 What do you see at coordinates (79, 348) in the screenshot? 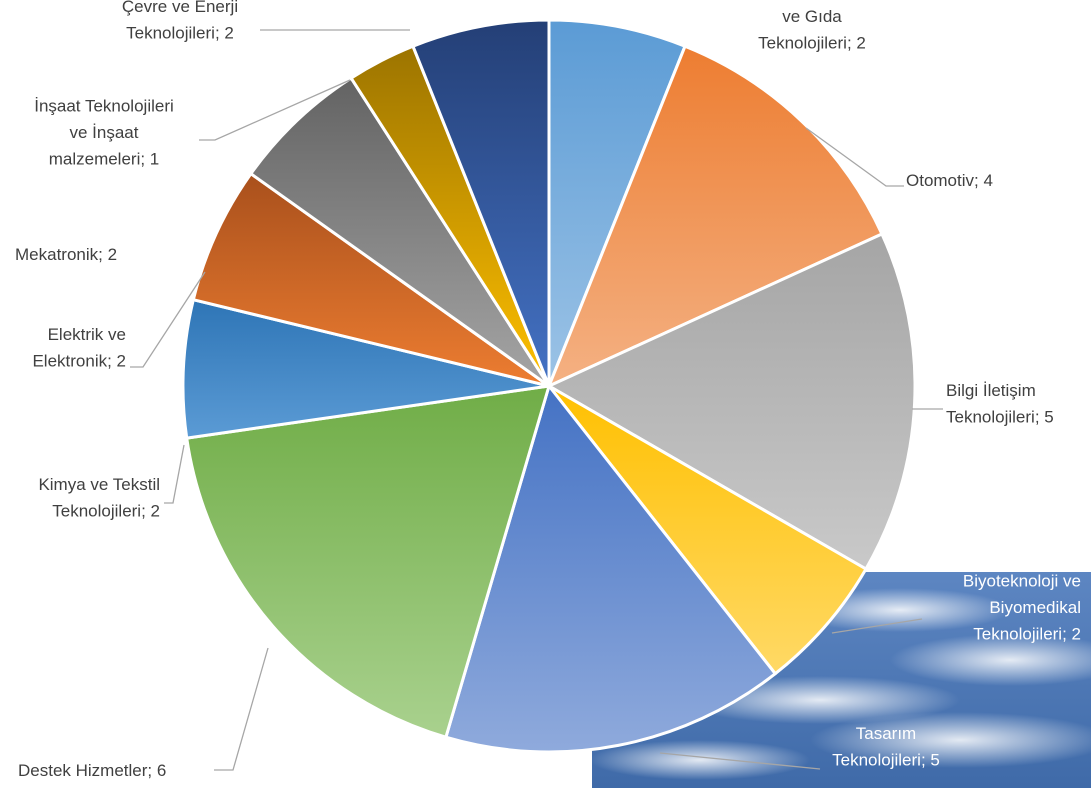
I see `slice-label: Elektrik ve Elektronik; 2` at bounding box center [79, 348].